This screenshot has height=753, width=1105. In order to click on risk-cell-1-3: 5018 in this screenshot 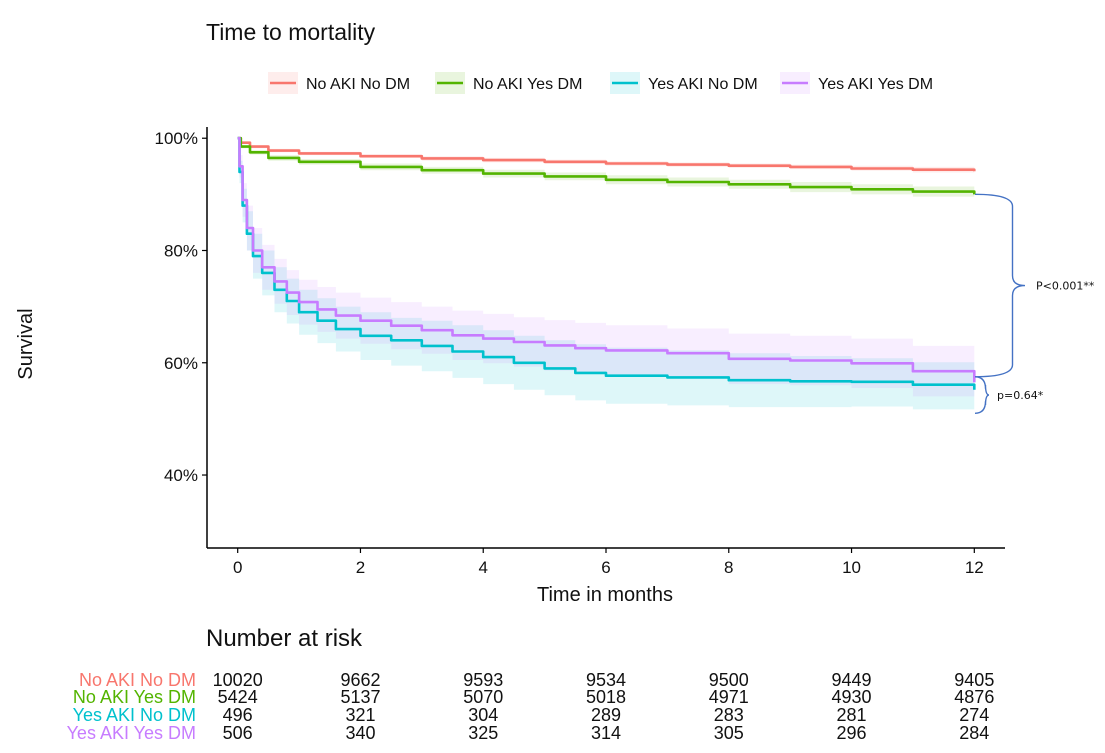, I will do `click(606, 697)`.